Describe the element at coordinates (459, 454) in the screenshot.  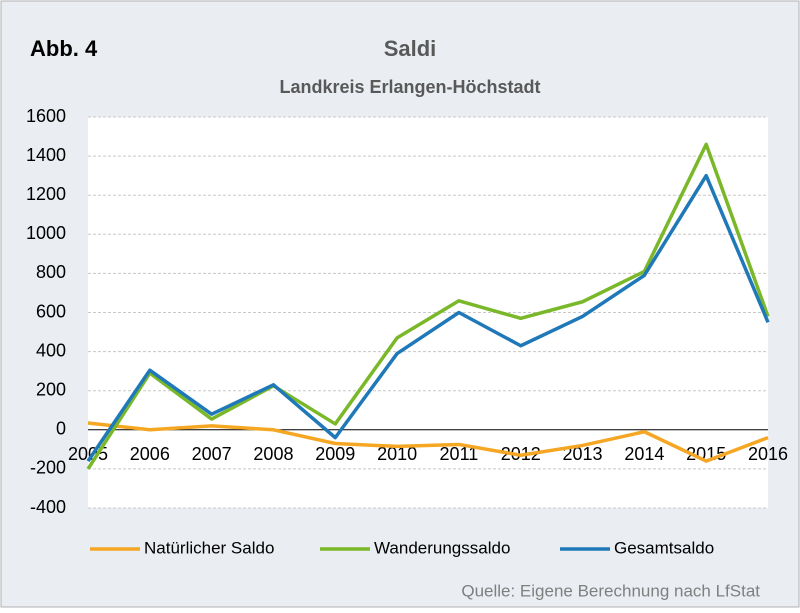
I see `x-tick-label: 2011` at that location.